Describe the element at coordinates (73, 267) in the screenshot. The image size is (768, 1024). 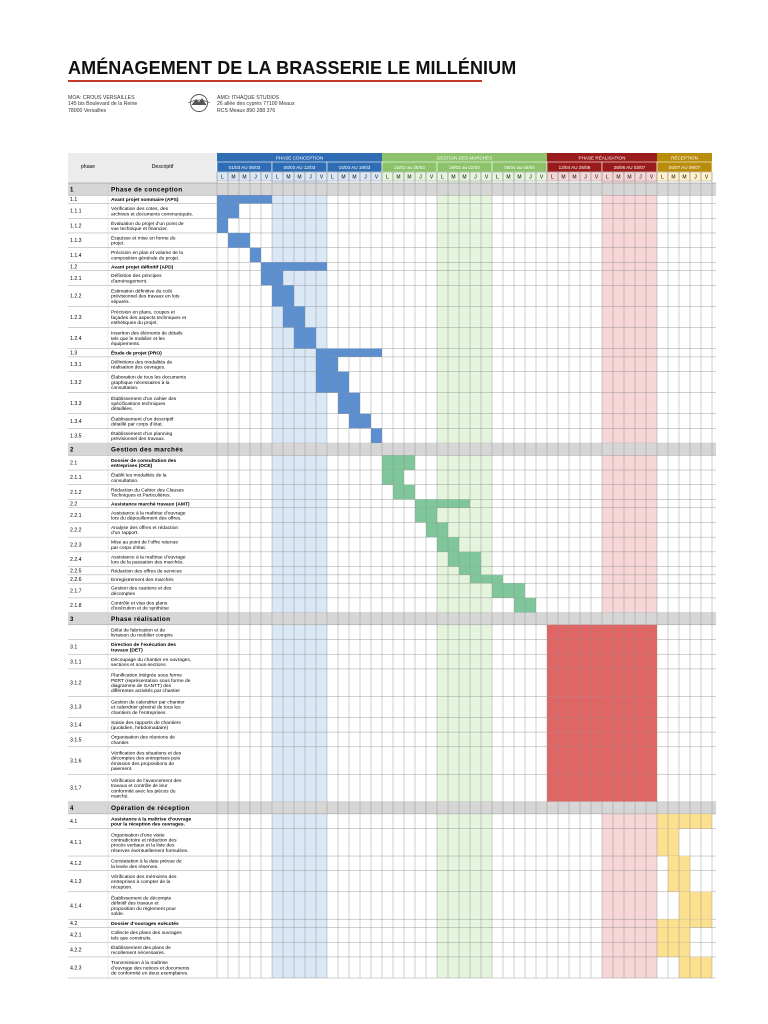
I see `task-number: 1.2` at that location.